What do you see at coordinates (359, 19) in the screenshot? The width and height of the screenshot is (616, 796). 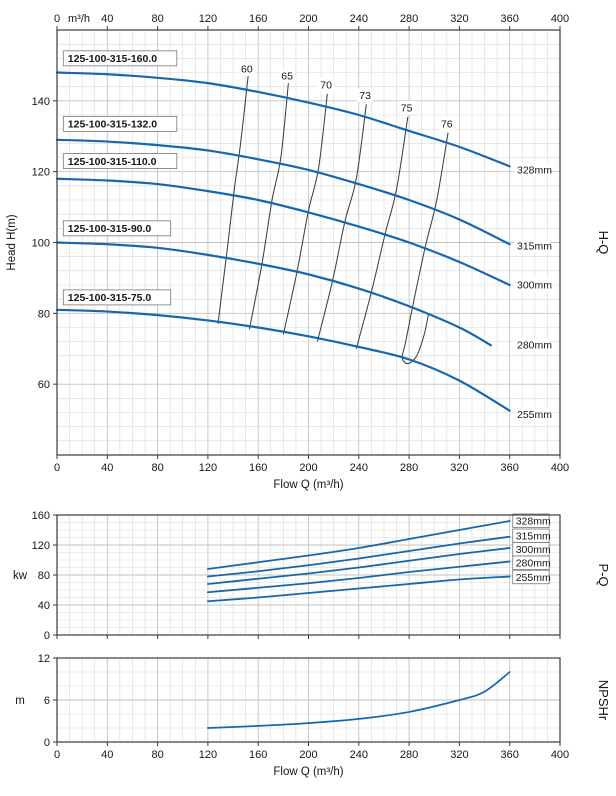 I see `x-tick-top-240: 240` at bounding box center [359, 19].